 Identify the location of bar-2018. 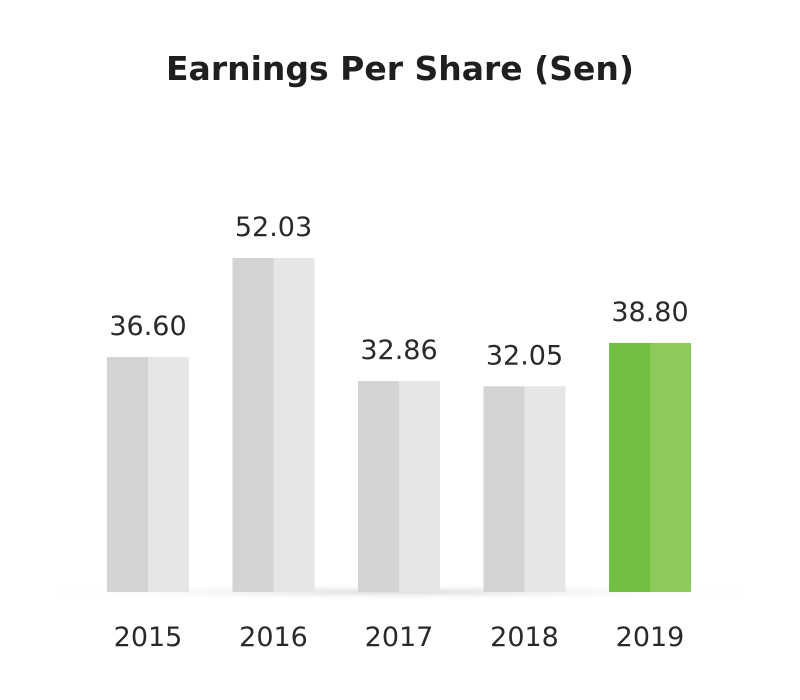
(524, 489).